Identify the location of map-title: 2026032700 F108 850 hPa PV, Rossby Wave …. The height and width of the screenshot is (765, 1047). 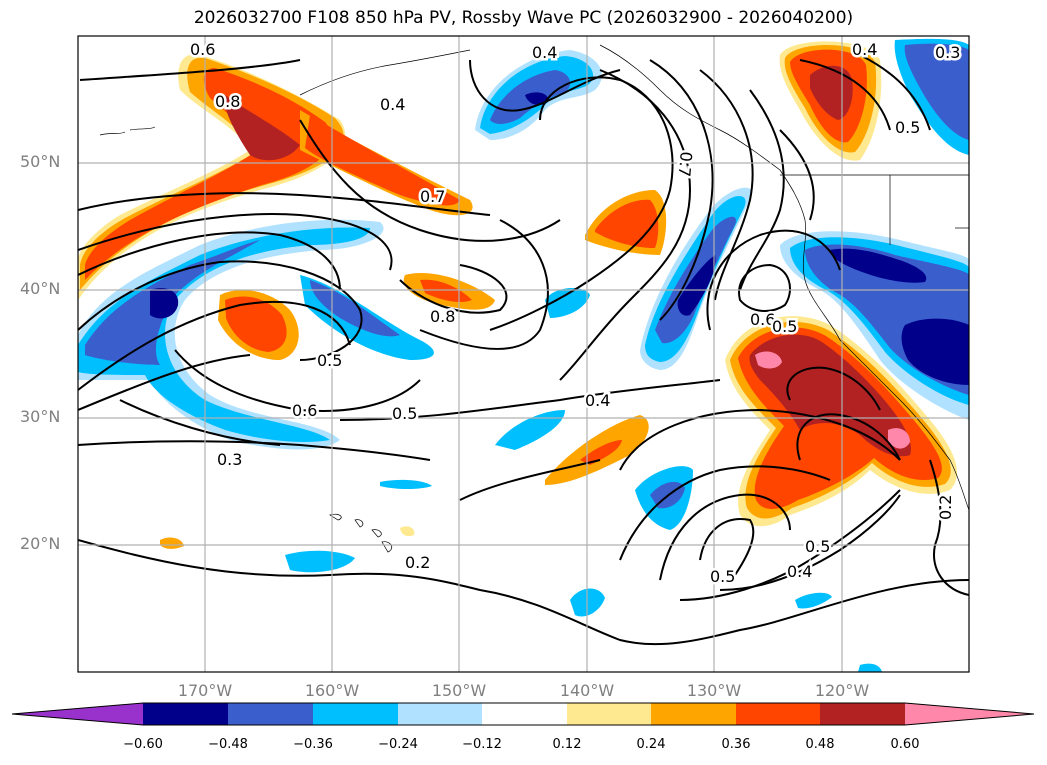
(523, 18).